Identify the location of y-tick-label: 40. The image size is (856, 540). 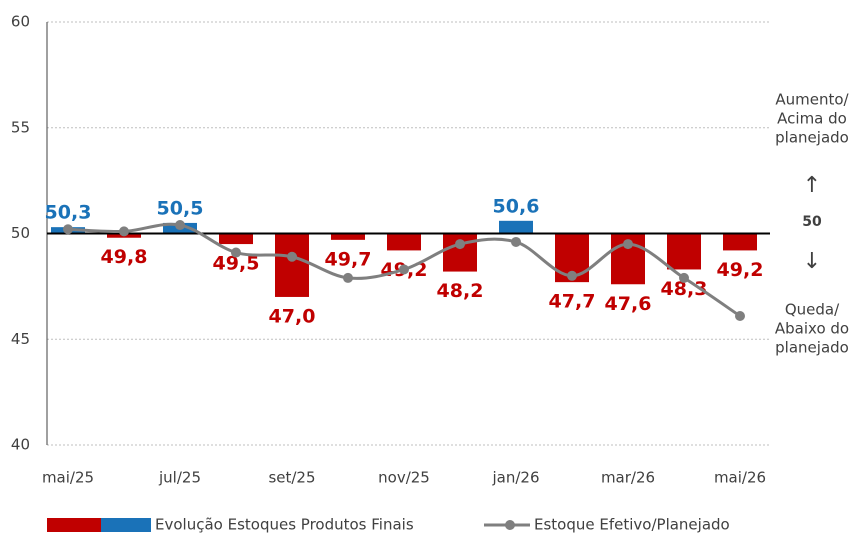
(20, 445).